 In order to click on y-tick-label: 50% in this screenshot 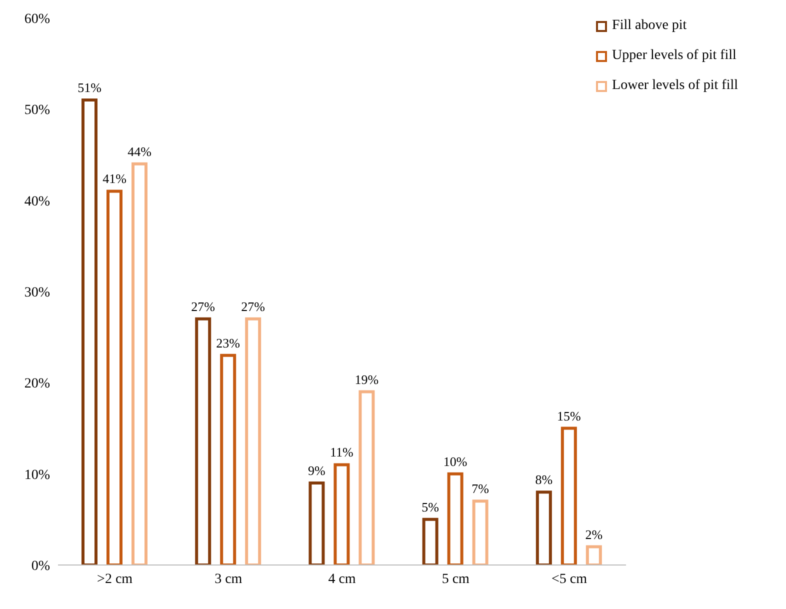, I will do `click(37, 110)`.